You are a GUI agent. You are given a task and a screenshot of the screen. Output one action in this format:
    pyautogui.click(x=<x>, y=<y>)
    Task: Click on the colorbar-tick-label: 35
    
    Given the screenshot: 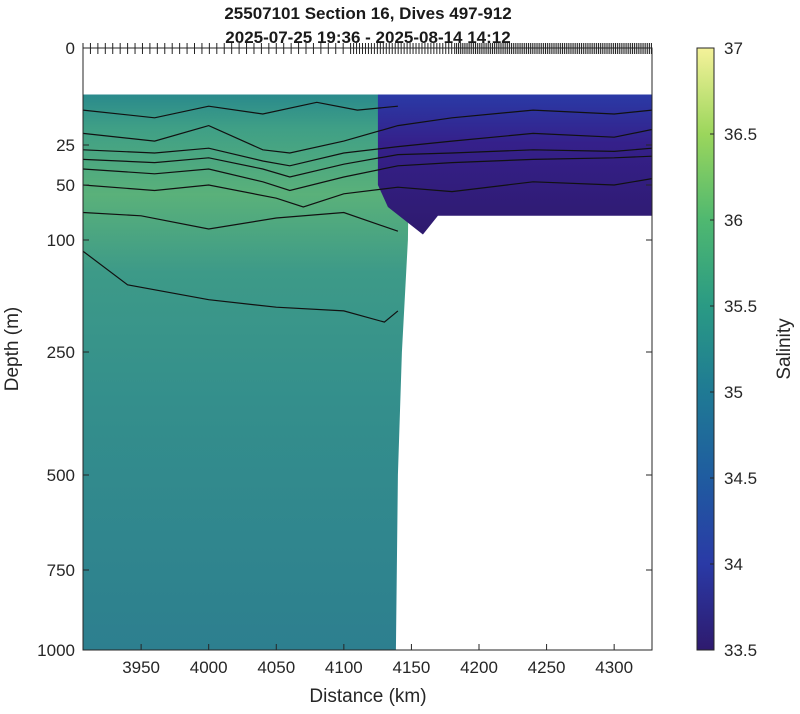 What is the action you would take?
    pyautogui.click(x=733, y=392)
    